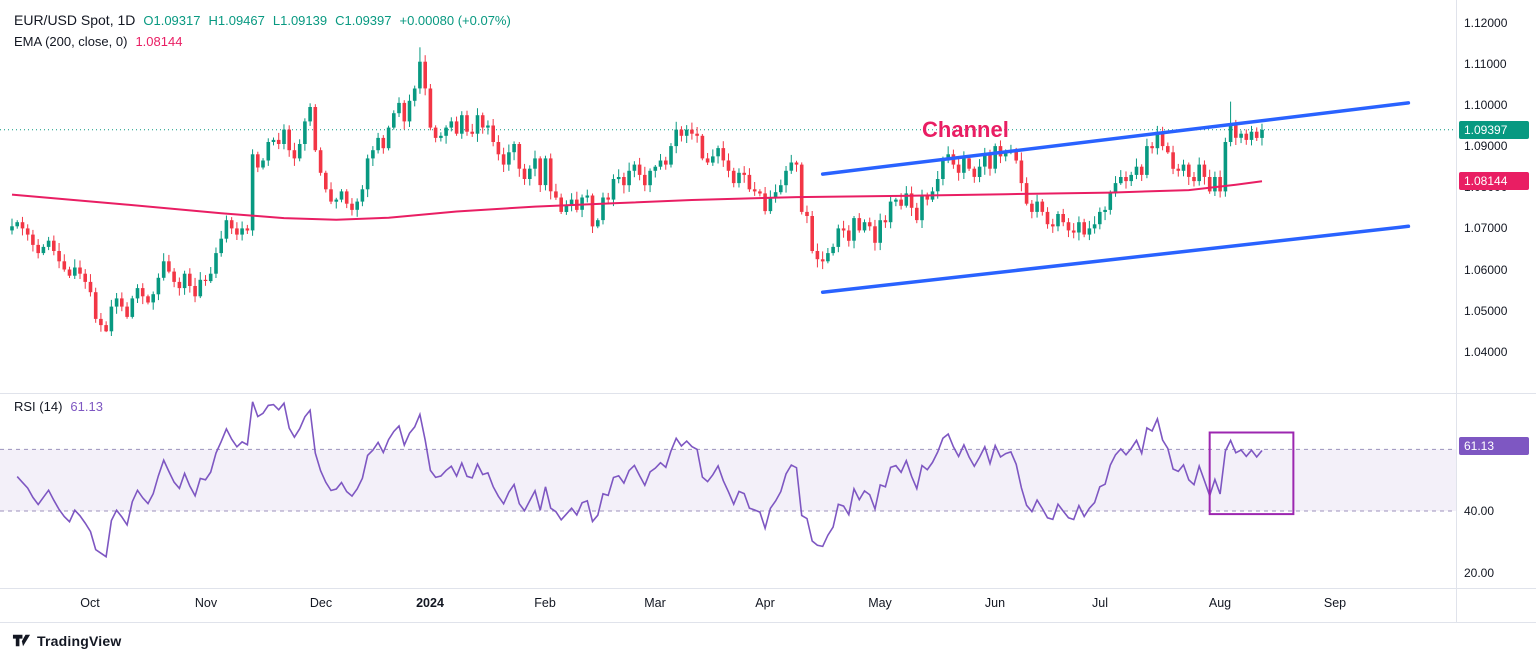 Image resolution: width=1536 pixels, height=658 pixels. What do you see at coordinates (1494, 181) in the screenshot?
I see `price-axis-badge: 1.08144` at bounding box center [1494, 181].